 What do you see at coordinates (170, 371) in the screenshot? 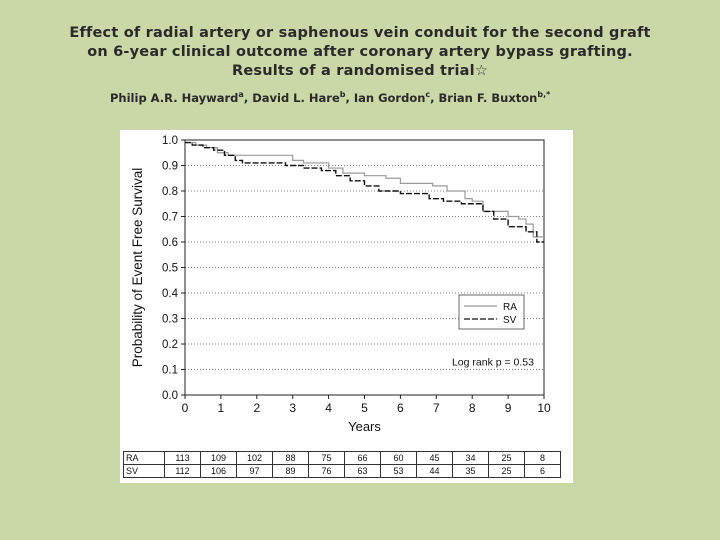
I see `y-tick-label: 0.1` at bounding box center [170, 371].